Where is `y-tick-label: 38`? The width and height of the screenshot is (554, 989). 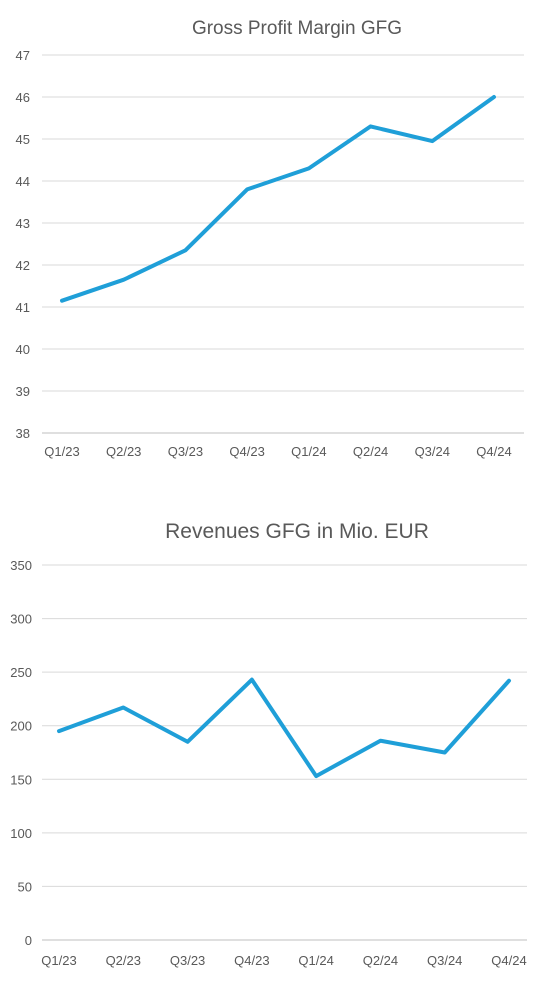 y-tick-label: 38 is located at coordinates (23, 433).